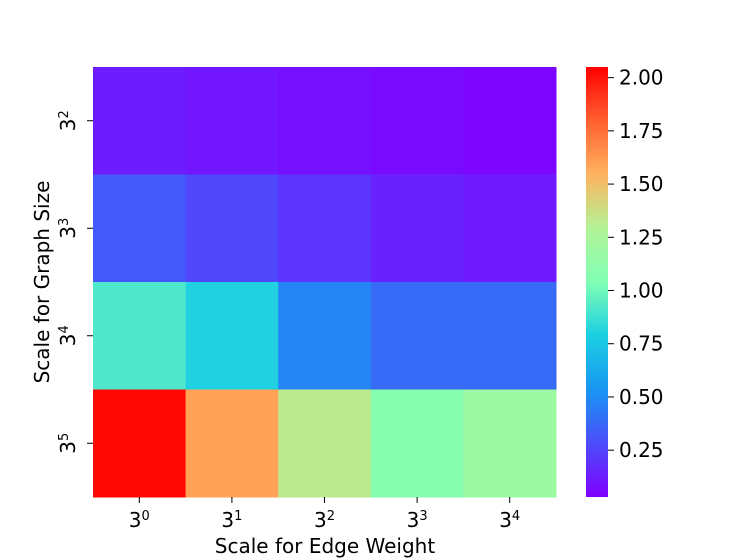 The width and height of the screenshot is (747, 560). Describe the element at coordinates (68, 120) in the screenshot. I see `y-tick-label: 32` at that location.